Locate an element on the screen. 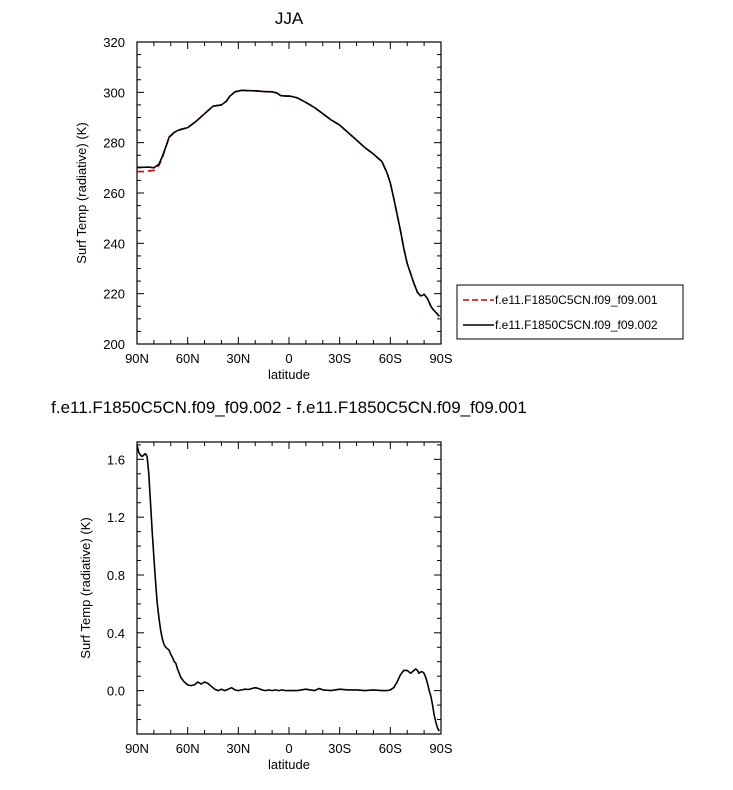 The width and height of the screenshot is (733, 790). y-tick-label: 220 is located at coordinates (114, 294).